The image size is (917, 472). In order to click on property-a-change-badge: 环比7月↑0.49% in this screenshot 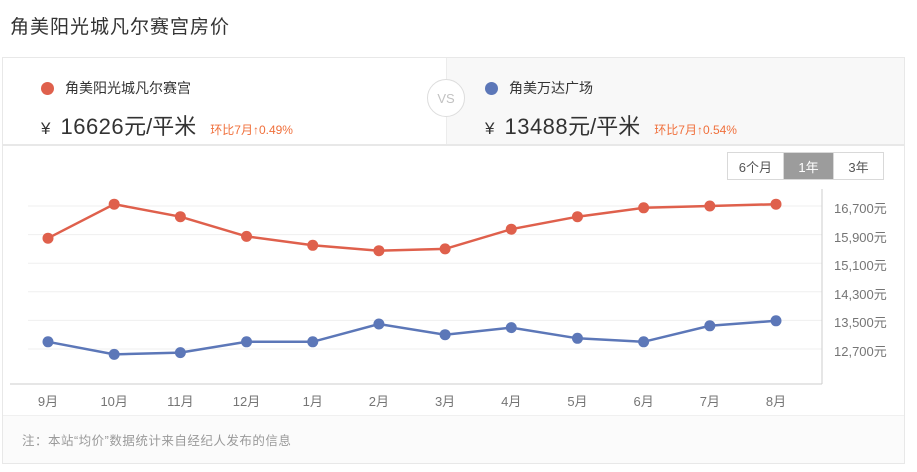, I will do `click(251, 130)`.